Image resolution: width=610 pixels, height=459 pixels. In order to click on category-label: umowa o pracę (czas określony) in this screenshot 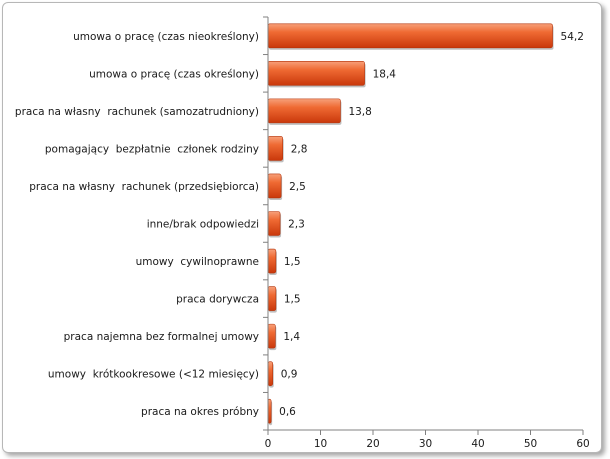, I will do `click(174, 74)`.